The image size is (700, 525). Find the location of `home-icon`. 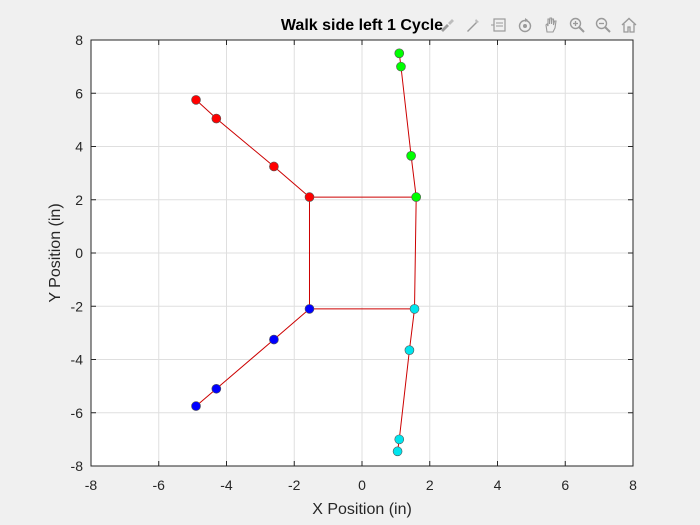

home-icon is located at coordinates (629, 25).